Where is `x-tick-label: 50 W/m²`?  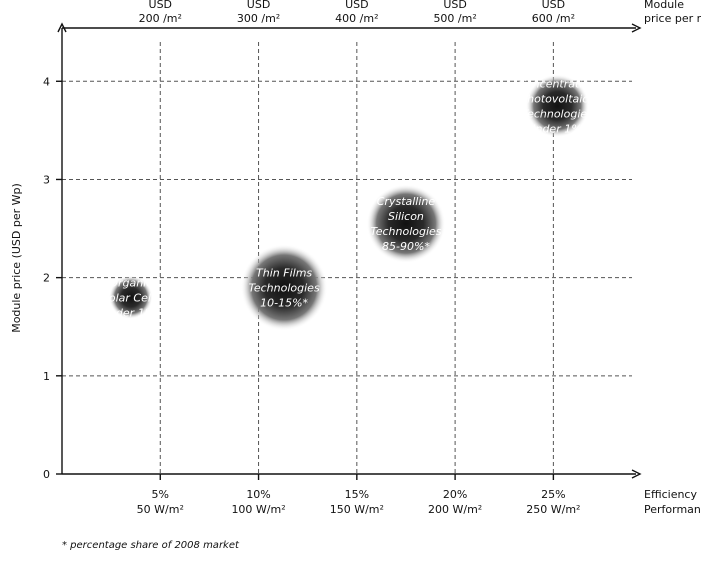
x-tick-label: 50 W/m² is located at coordinates (160, 509).